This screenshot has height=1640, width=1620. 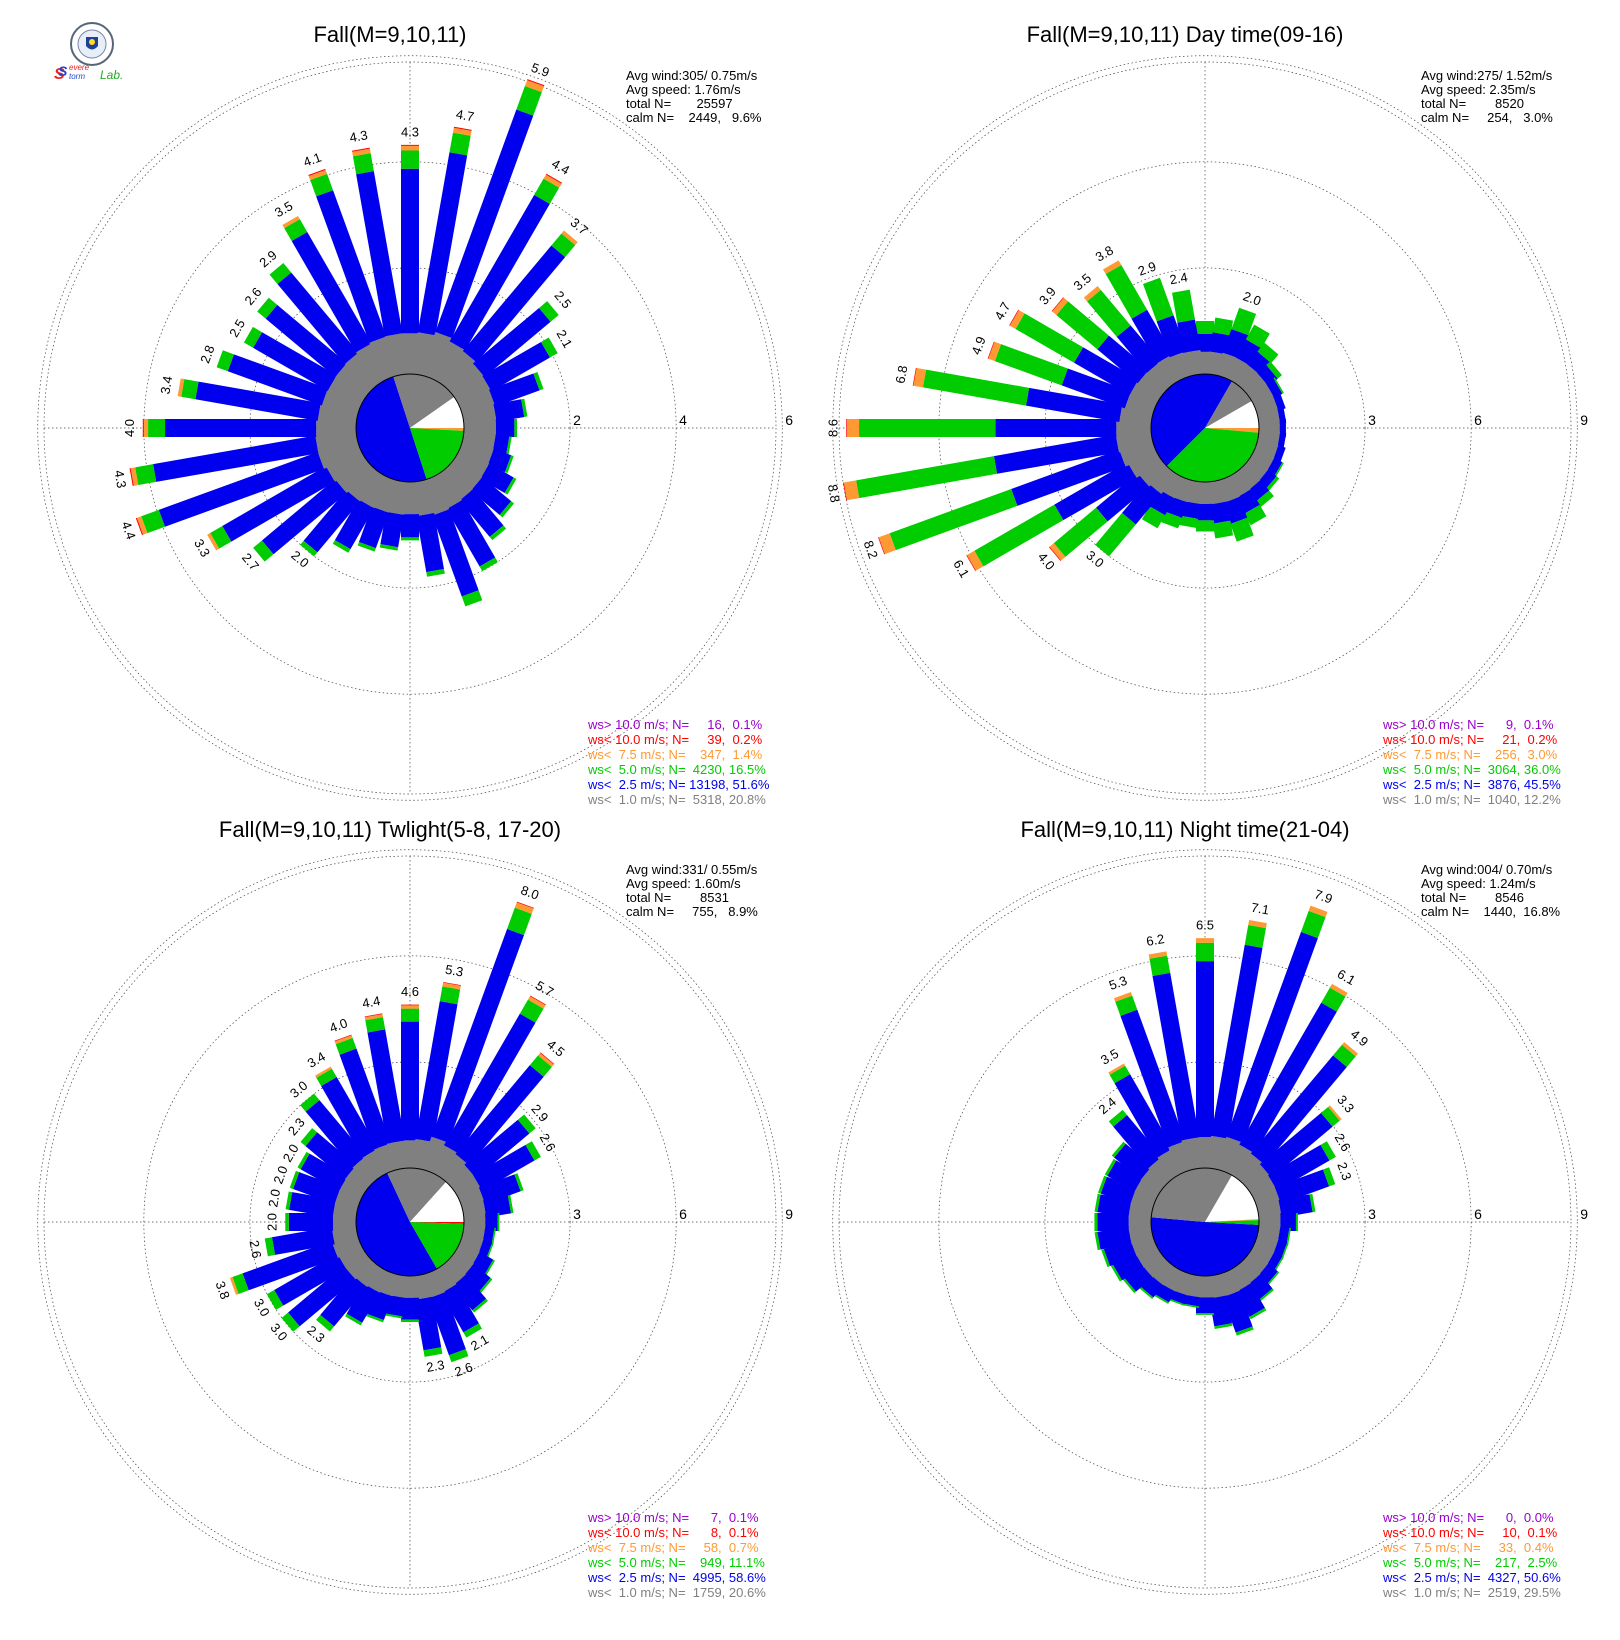 What do you see at coordinates (1478, 883) in the screenshot?
I see `info-line-2: Avg speed: 1.24m/s` at bounding box center [1478, 883].